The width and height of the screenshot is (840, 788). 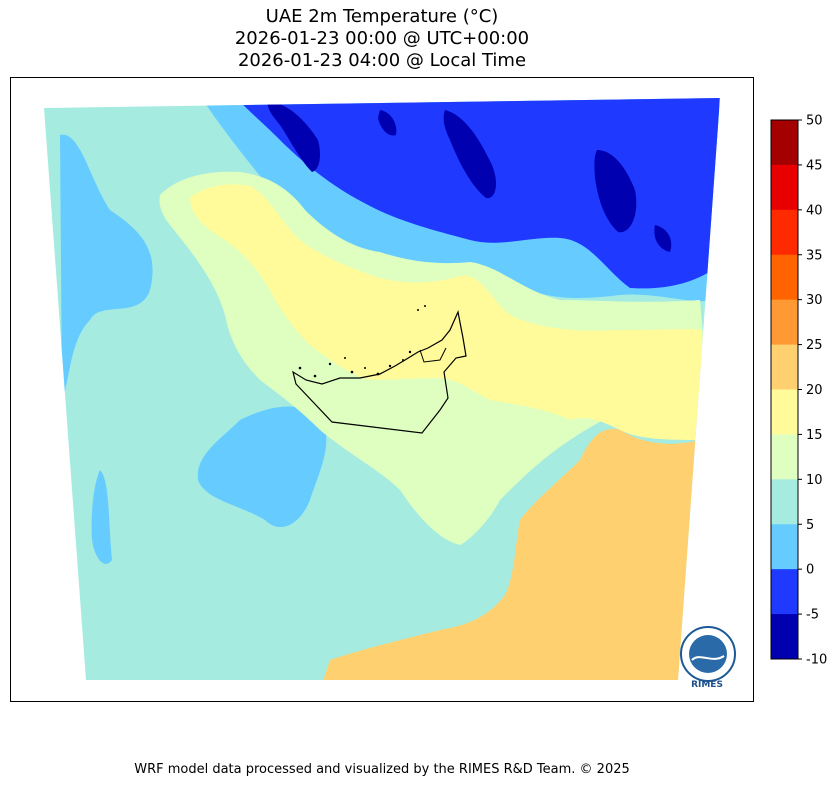 I want to click on temp-zone-0-5-west-strip, so click(x=101, y=517).